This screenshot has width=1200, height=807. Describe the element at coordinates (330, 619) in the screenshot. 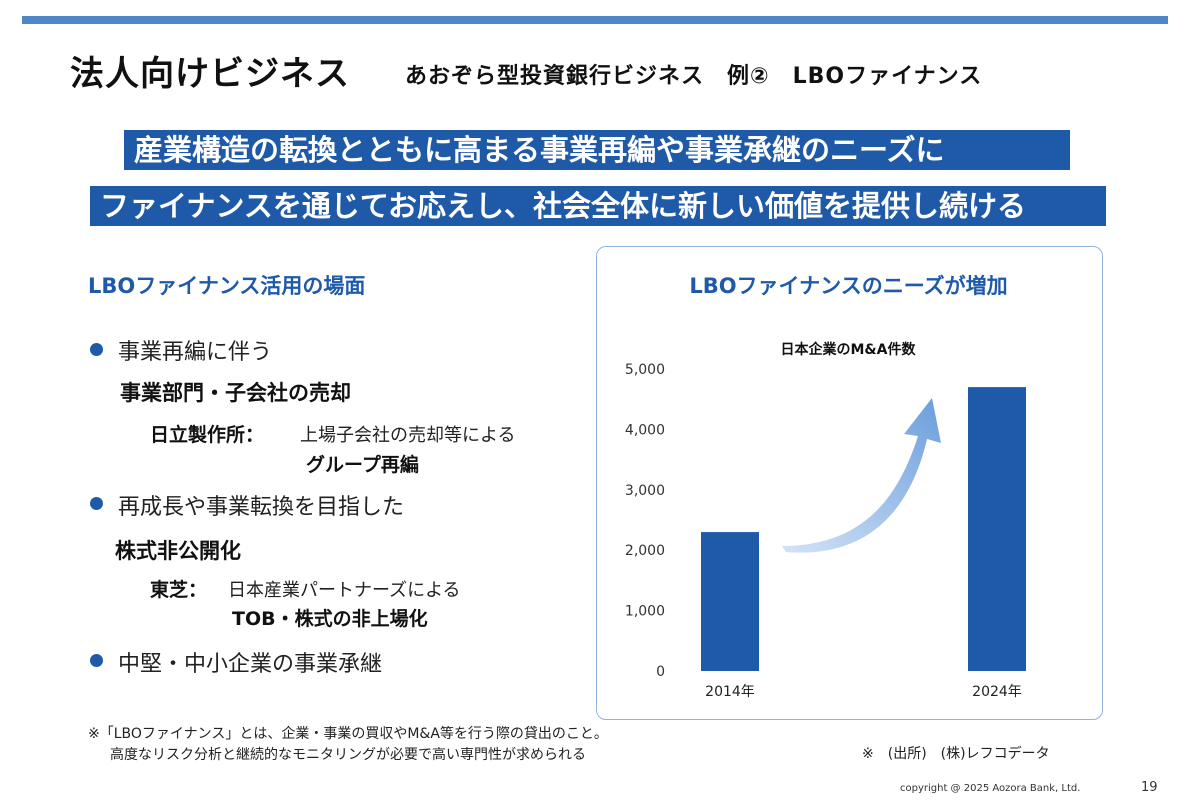

I see `bullet-2-example-result: TOB・株式の非上場化` at that location.